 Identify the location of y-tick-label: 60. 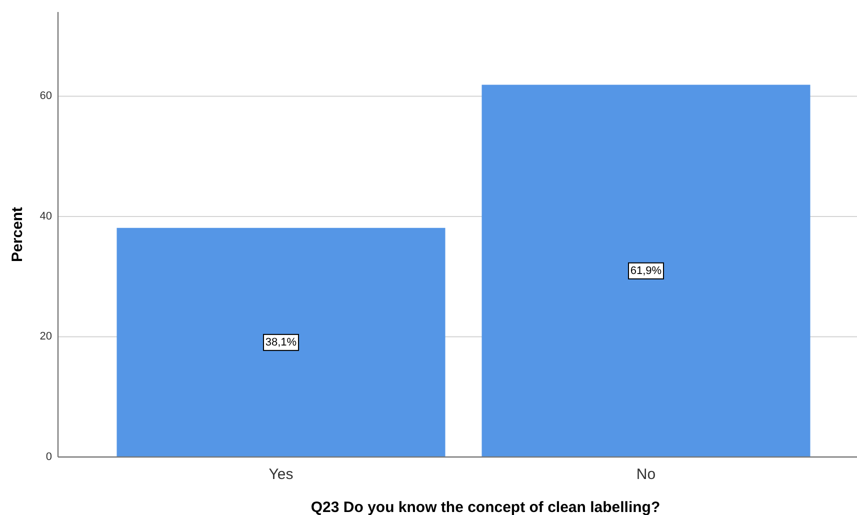
(46, 96).